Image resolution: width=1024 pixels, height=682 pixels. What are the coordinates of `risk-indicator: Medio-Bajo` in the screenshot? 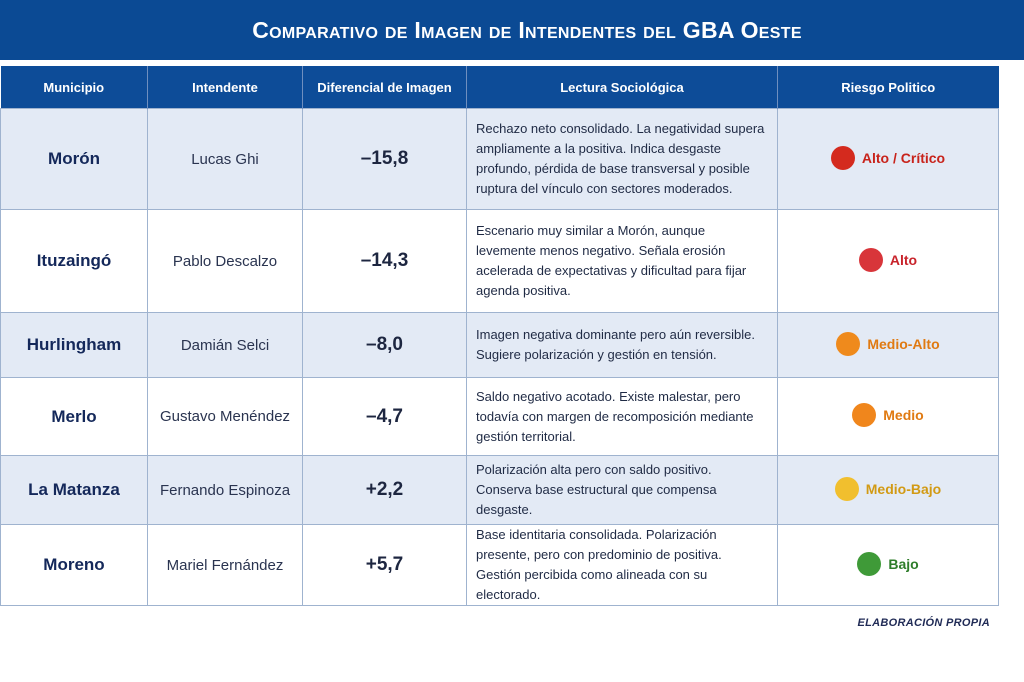 It's located at (888, 488).